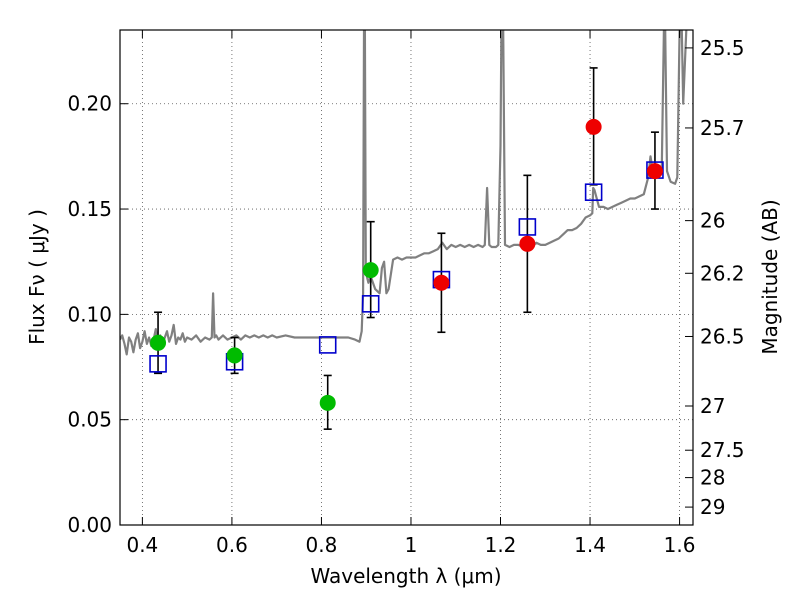  What do you see at coordinates (405, 576) in the screenshot?
I see `x-axis-label: Wavelength λ (μm)` at bounding box center [405, 576].